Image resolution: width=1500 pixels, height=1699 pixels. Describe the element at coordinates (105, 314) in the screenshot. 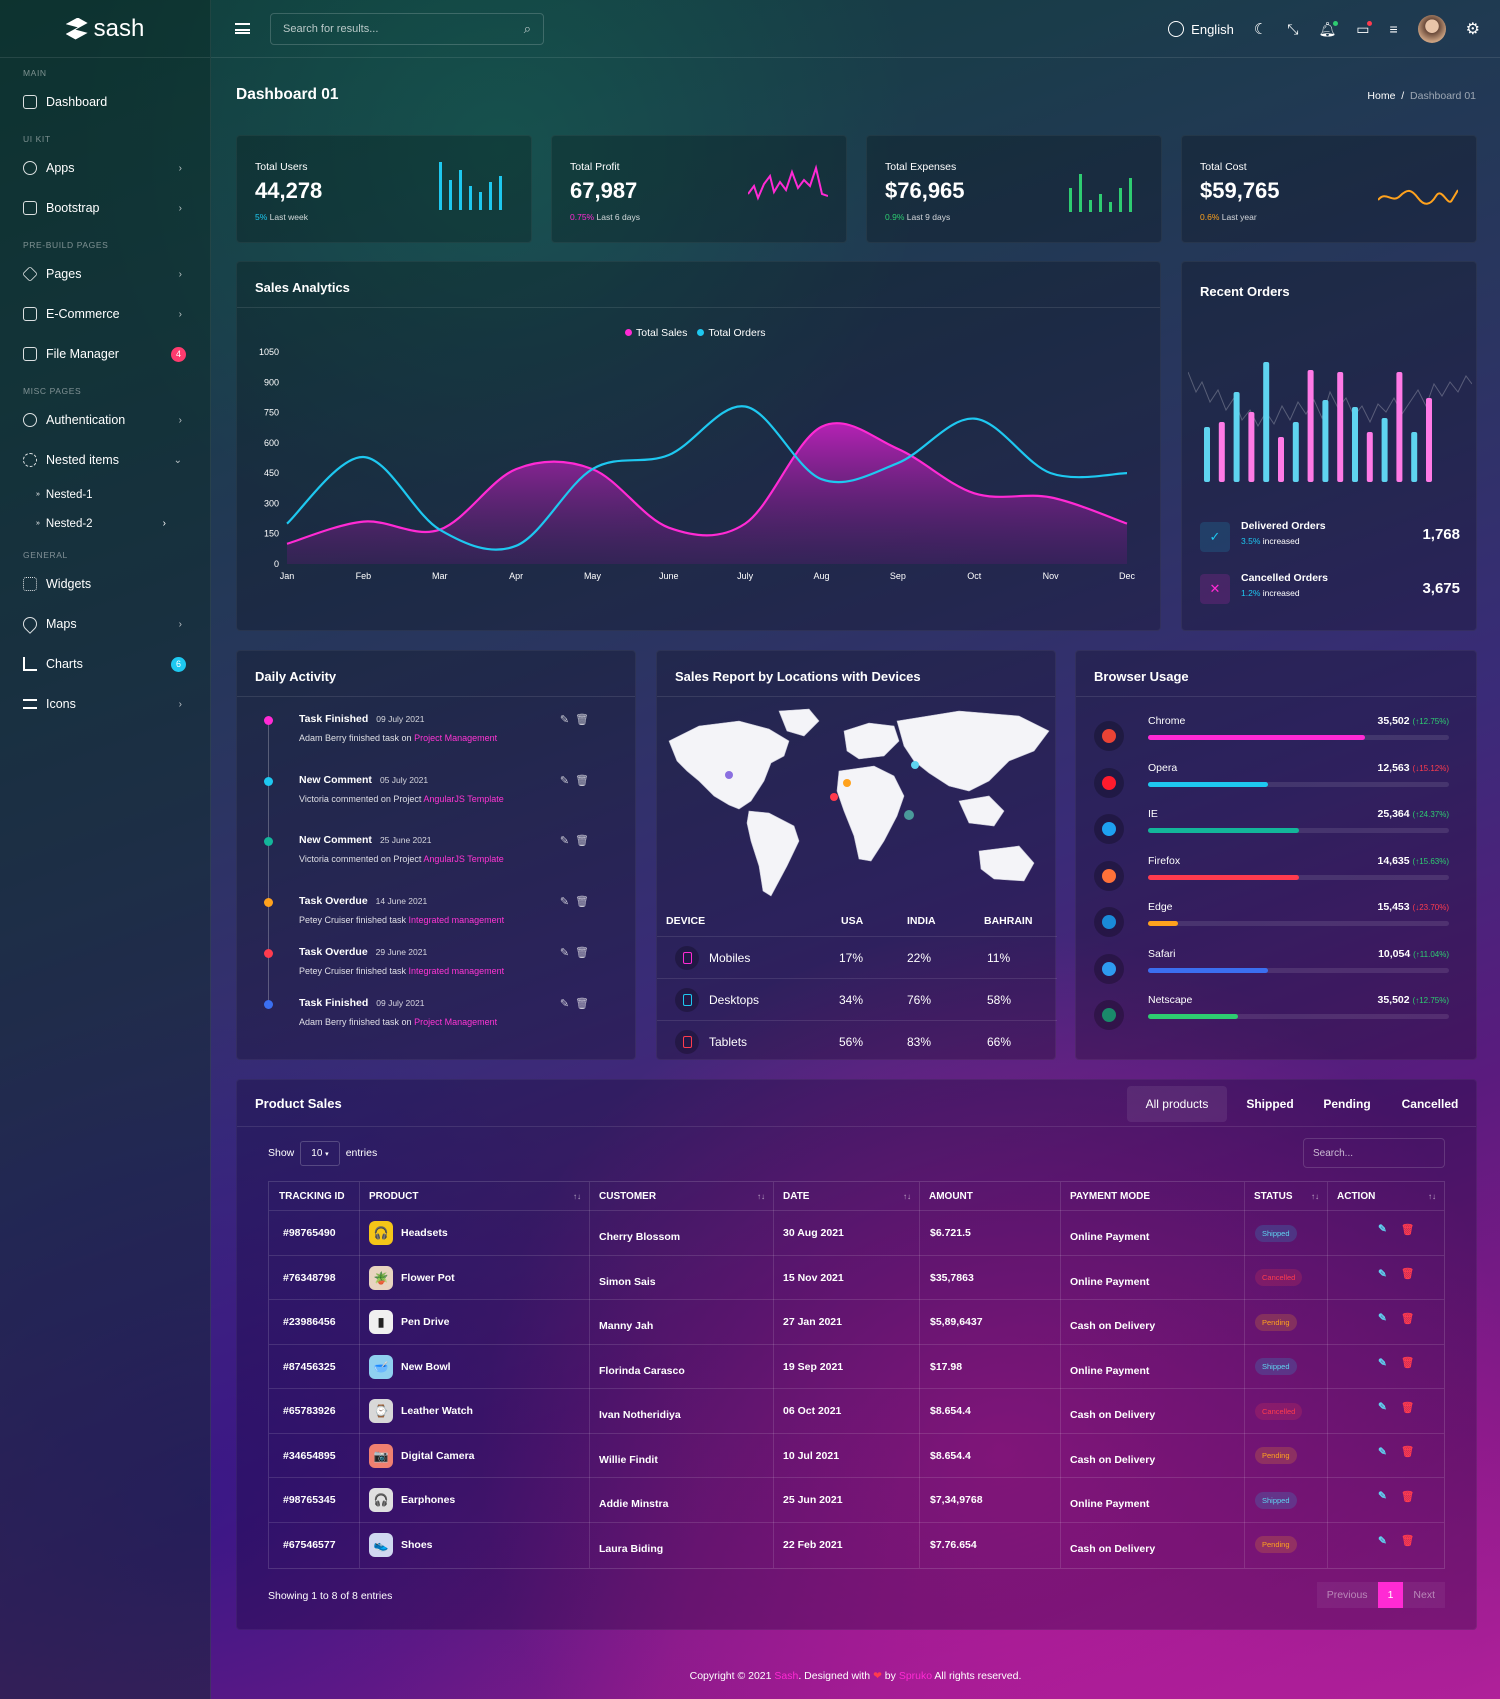

I see `sidebar-item-ecommerce: E-Commerce ›` at that location.